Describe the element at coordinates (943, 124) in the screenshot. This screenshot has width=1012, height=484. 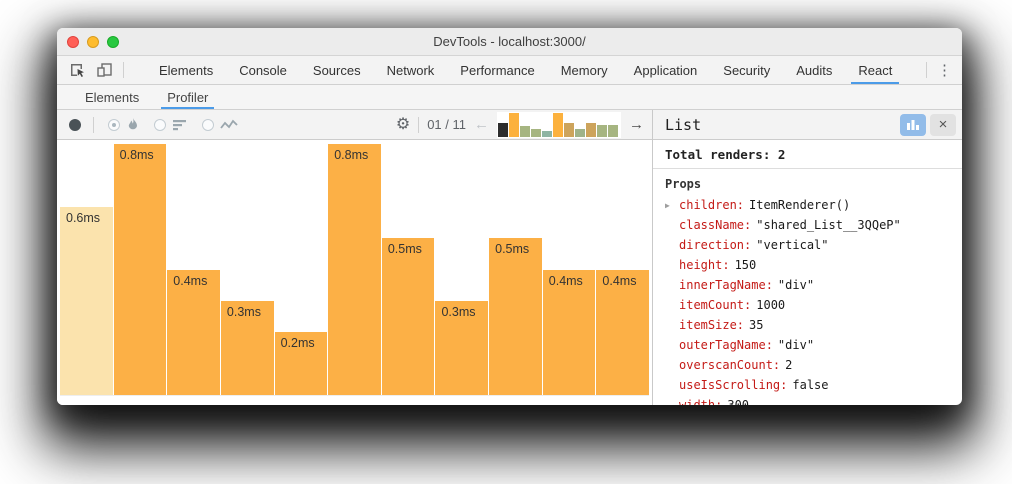
I see `close-panel-button: ×` at that location.